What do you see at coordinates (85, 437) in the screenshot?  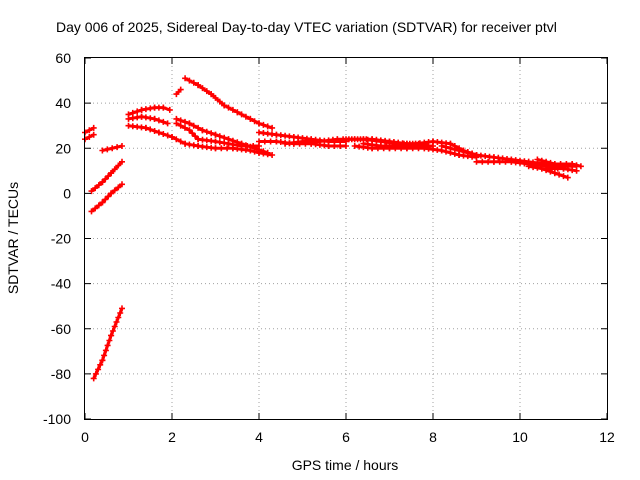 I see `x-tick-label: 0` at bounding box center [85, 437].